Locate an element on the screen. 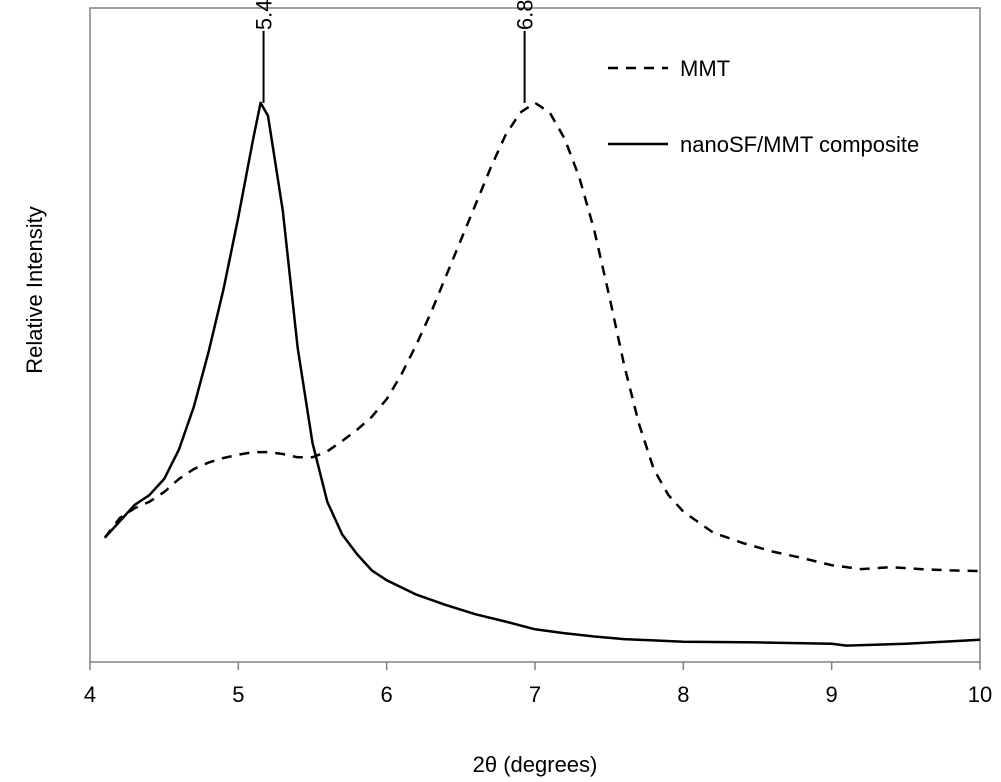 The width and height of the screenshot is (1001, 782). x-tick-label: 8 is located at coordinates (683, 694).